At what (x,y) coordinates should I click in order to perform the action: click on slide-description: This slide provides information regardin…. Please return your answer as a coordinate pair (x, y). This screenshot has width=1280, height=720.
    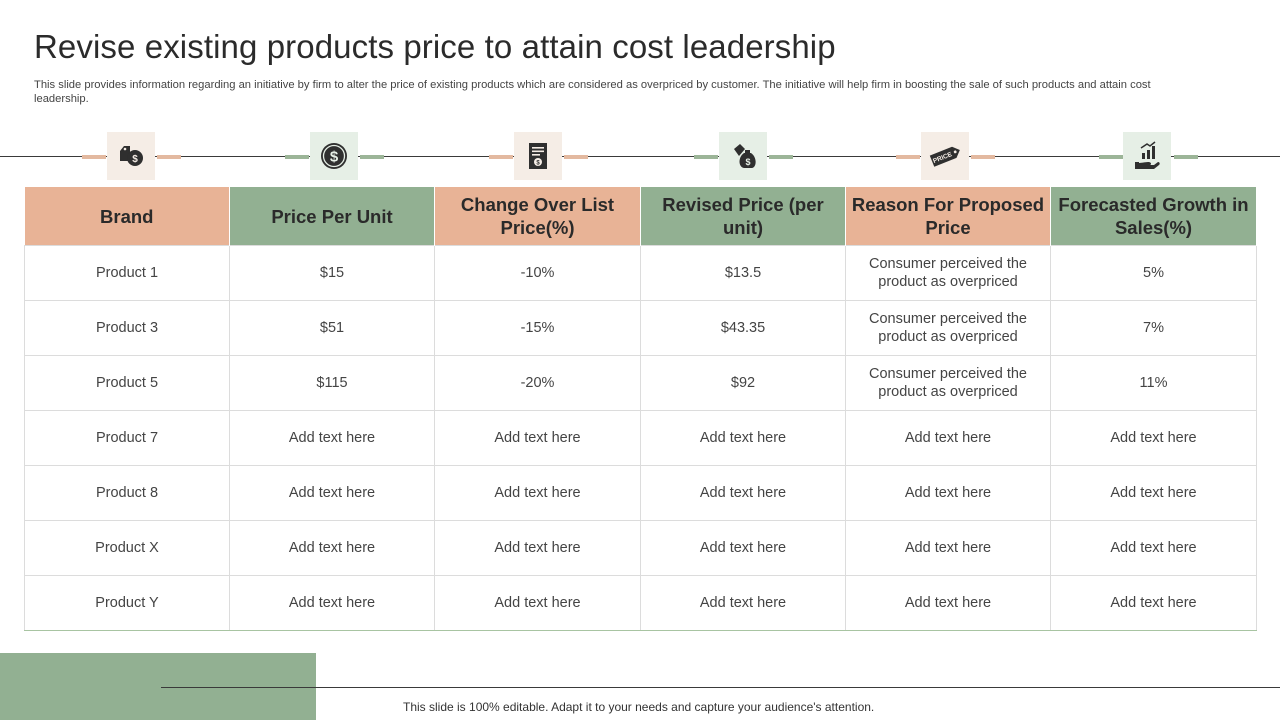
    Looking at the image, I should click on (592, 92).